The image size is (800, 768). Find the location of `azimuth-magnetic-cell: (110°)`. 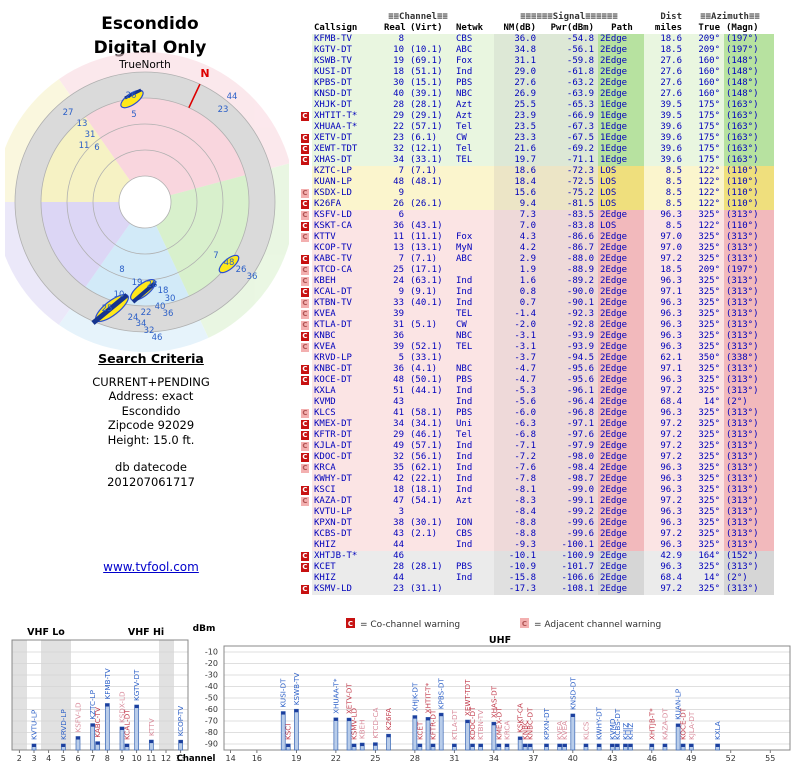

azimuth-magnetic-cell: (110°) is located at coordinates (749, 182).